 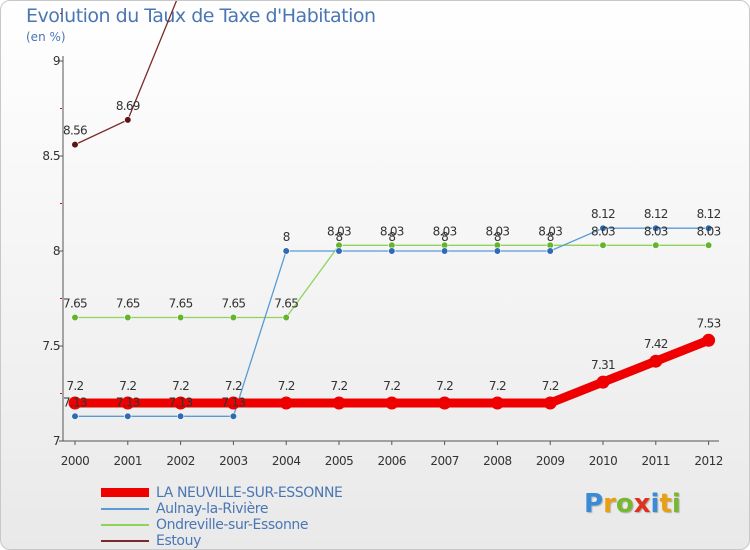 I want to click on x-tick-label: 2006, so click(x=392, y=461).